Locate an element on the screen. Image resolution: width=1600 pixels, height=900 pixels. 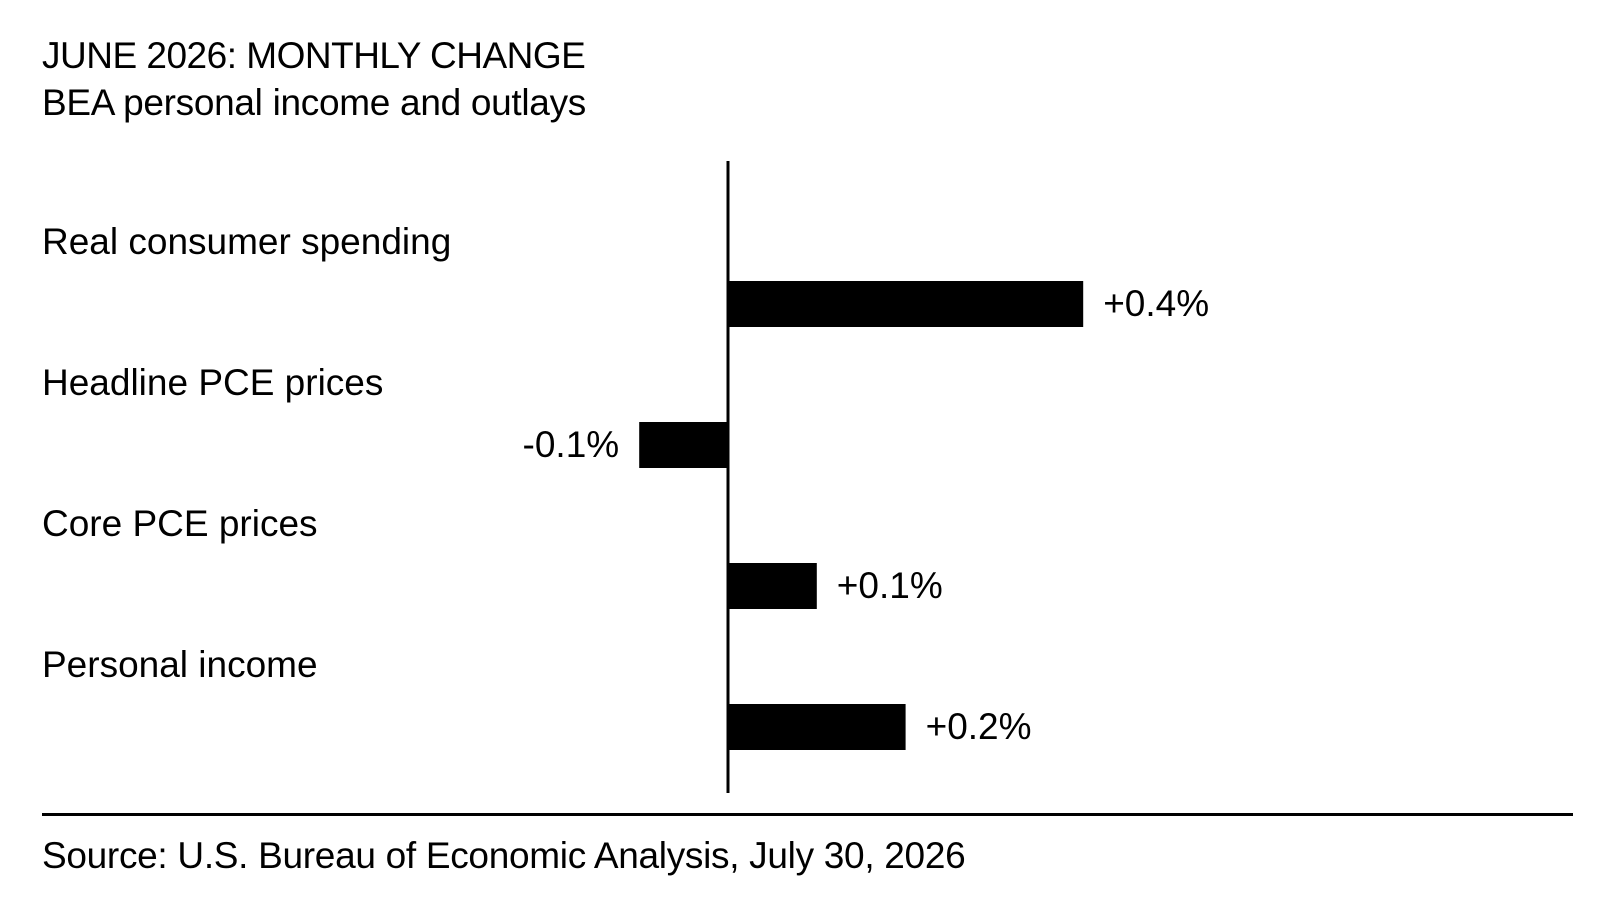
value-label: +0.4% is located at coordinates (1156, 303).